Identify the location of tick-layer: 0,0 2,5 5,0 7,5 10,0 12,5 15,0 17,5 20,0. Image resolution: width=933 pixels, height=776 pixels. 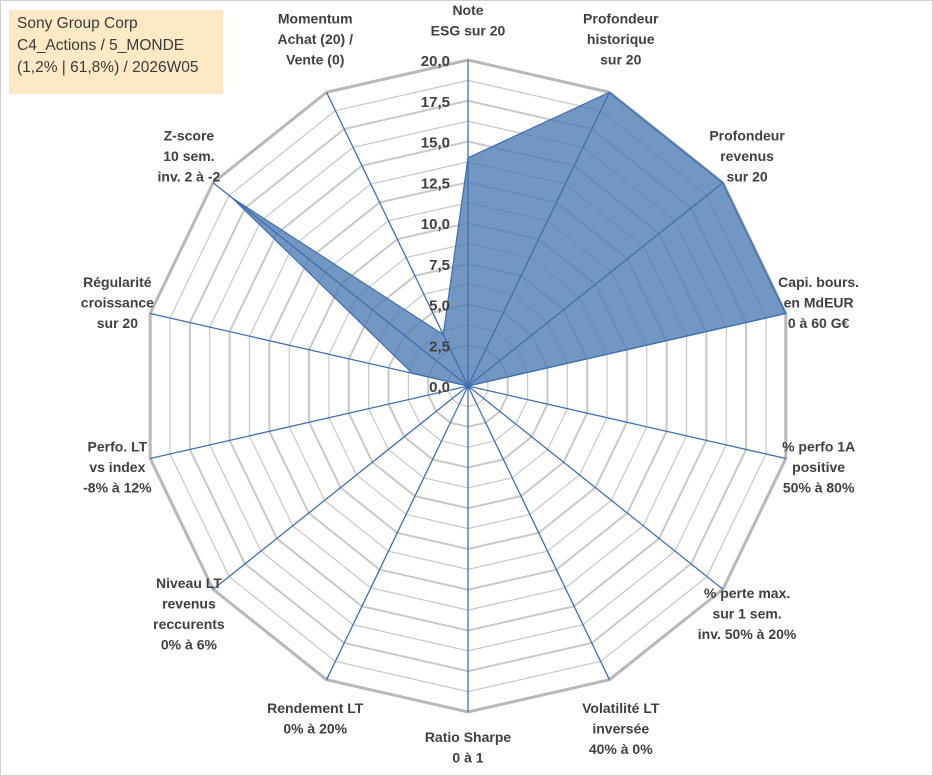
(435, 224).